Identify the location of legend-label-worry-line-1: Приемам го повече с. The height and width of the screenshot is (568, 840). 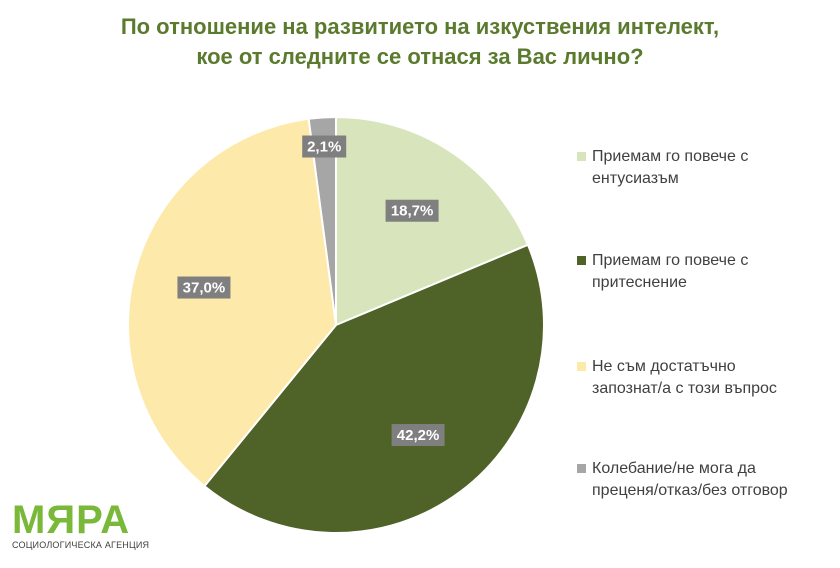
(670, 260).